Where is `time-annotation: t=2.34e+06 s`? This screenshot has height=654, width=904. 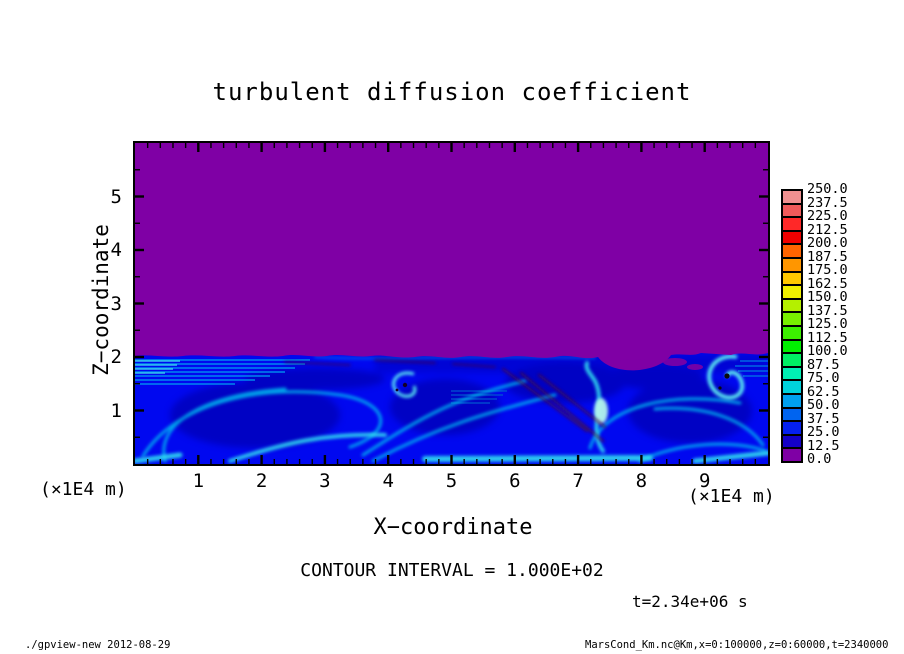
time-annotation: t=2.34e+06 s is located at coordinates (690, 601).